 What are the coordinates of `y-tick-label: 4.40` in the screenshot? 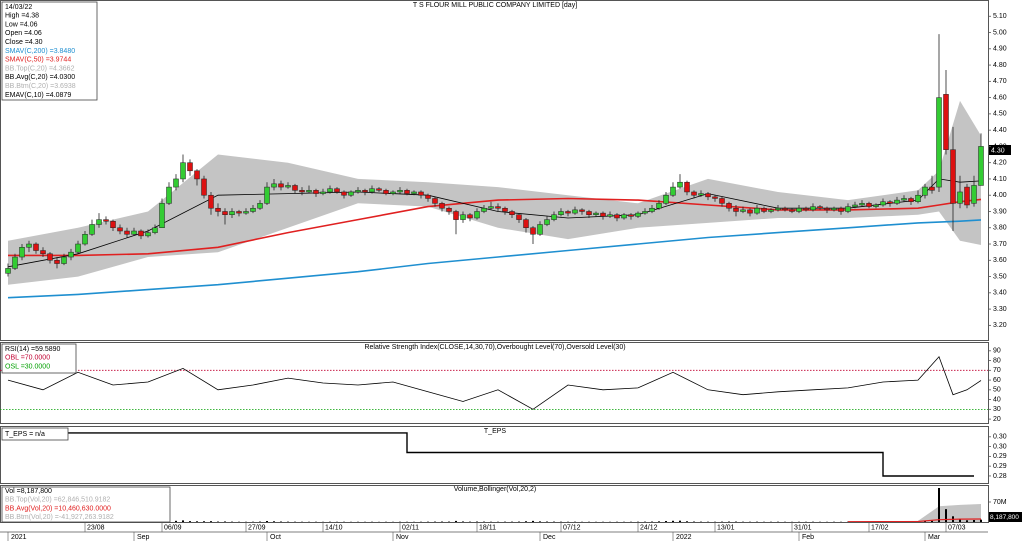 It's located at (1000, 130).